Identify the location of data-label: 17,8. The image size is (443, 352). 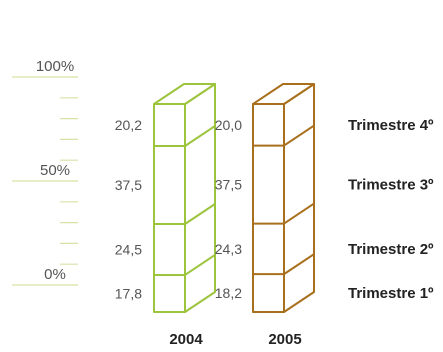
(128, 293).